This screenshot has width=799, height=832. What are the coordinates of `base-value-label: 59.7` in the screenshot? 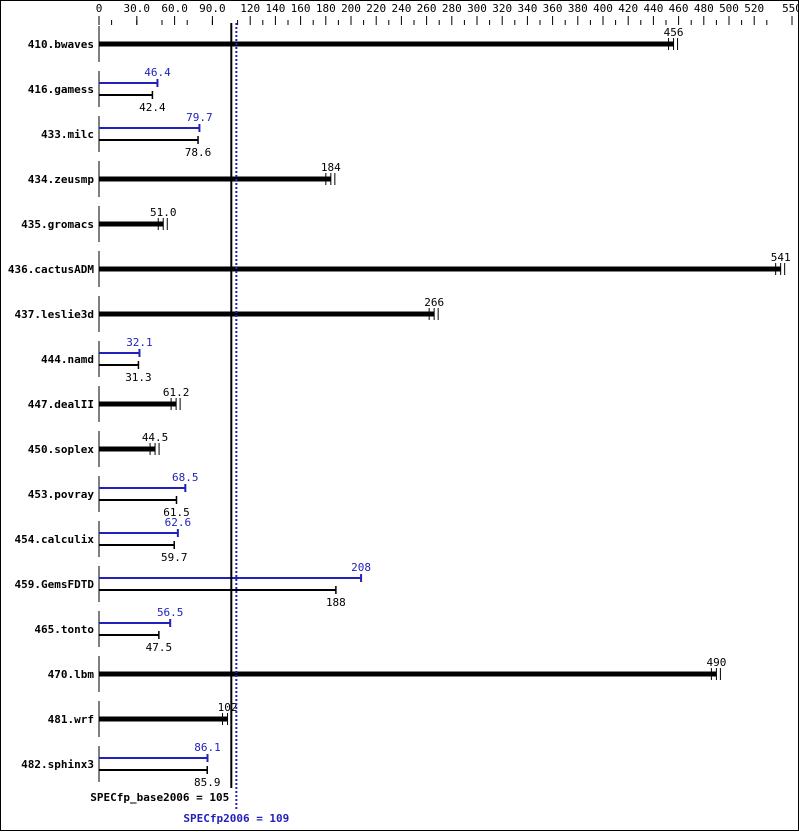 It's located at (174, 557).